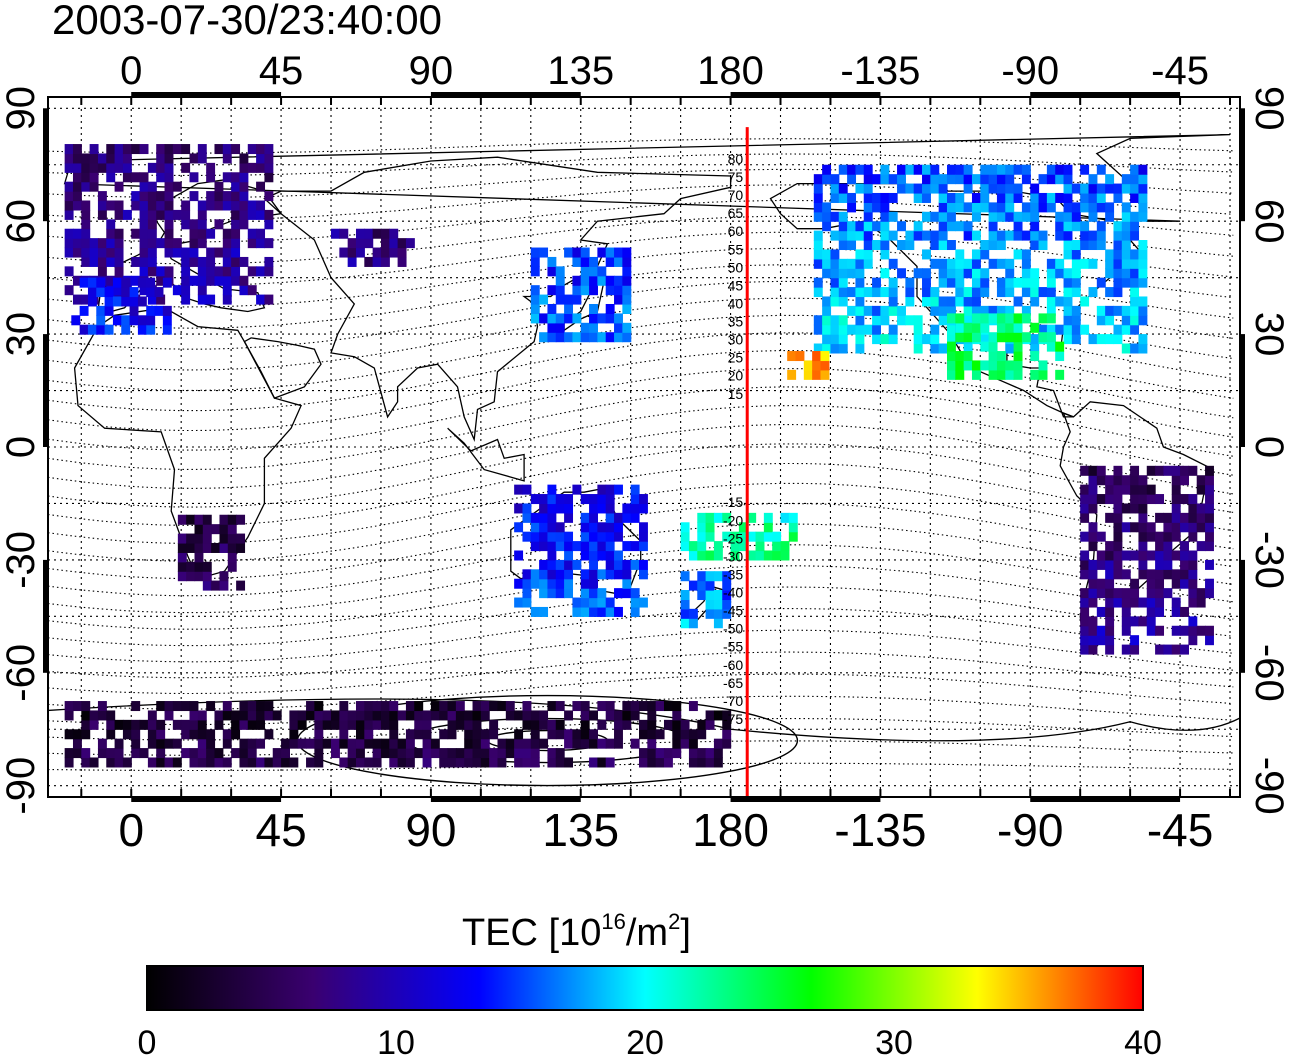 This screenshot has width=1292, height=1057. I want to click on colorbar-tick-label: 40, so click(1143, 1040).